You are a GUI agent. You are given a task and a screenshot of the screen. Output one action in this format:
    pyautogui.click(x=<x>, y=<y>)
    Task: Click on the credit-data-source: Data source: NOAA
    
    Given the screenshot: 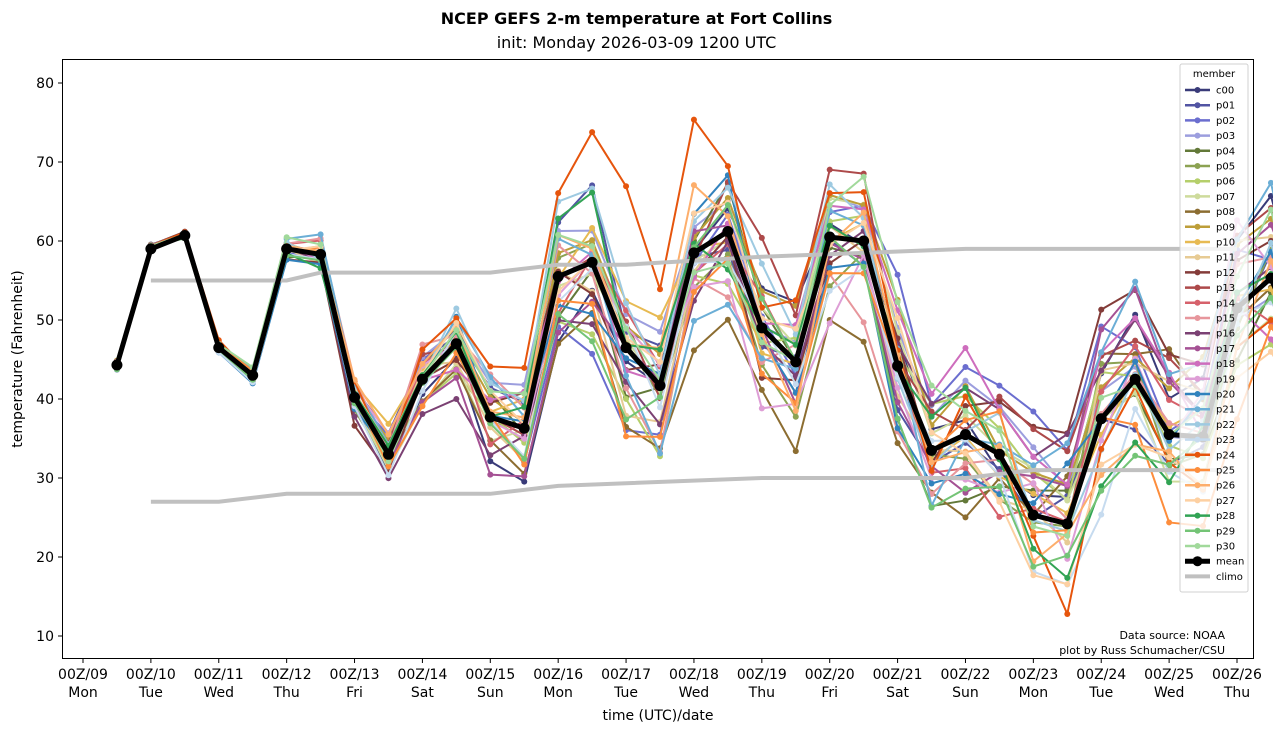 What is the action you would take?
    pyautogui.click(x=1172, y=635)
    